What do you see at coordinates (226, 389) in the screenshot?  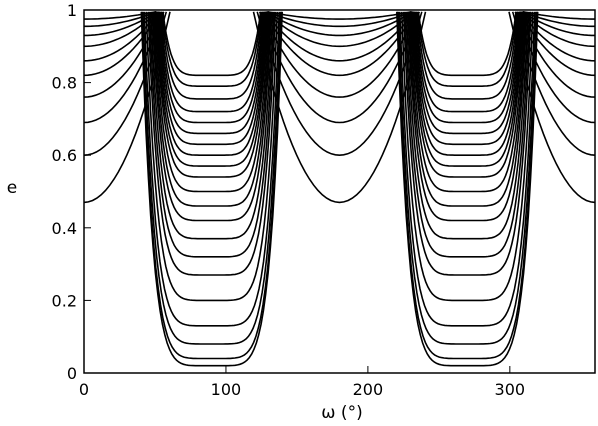 I see `x-tick-label: 100` at bounding box center [226, 389].